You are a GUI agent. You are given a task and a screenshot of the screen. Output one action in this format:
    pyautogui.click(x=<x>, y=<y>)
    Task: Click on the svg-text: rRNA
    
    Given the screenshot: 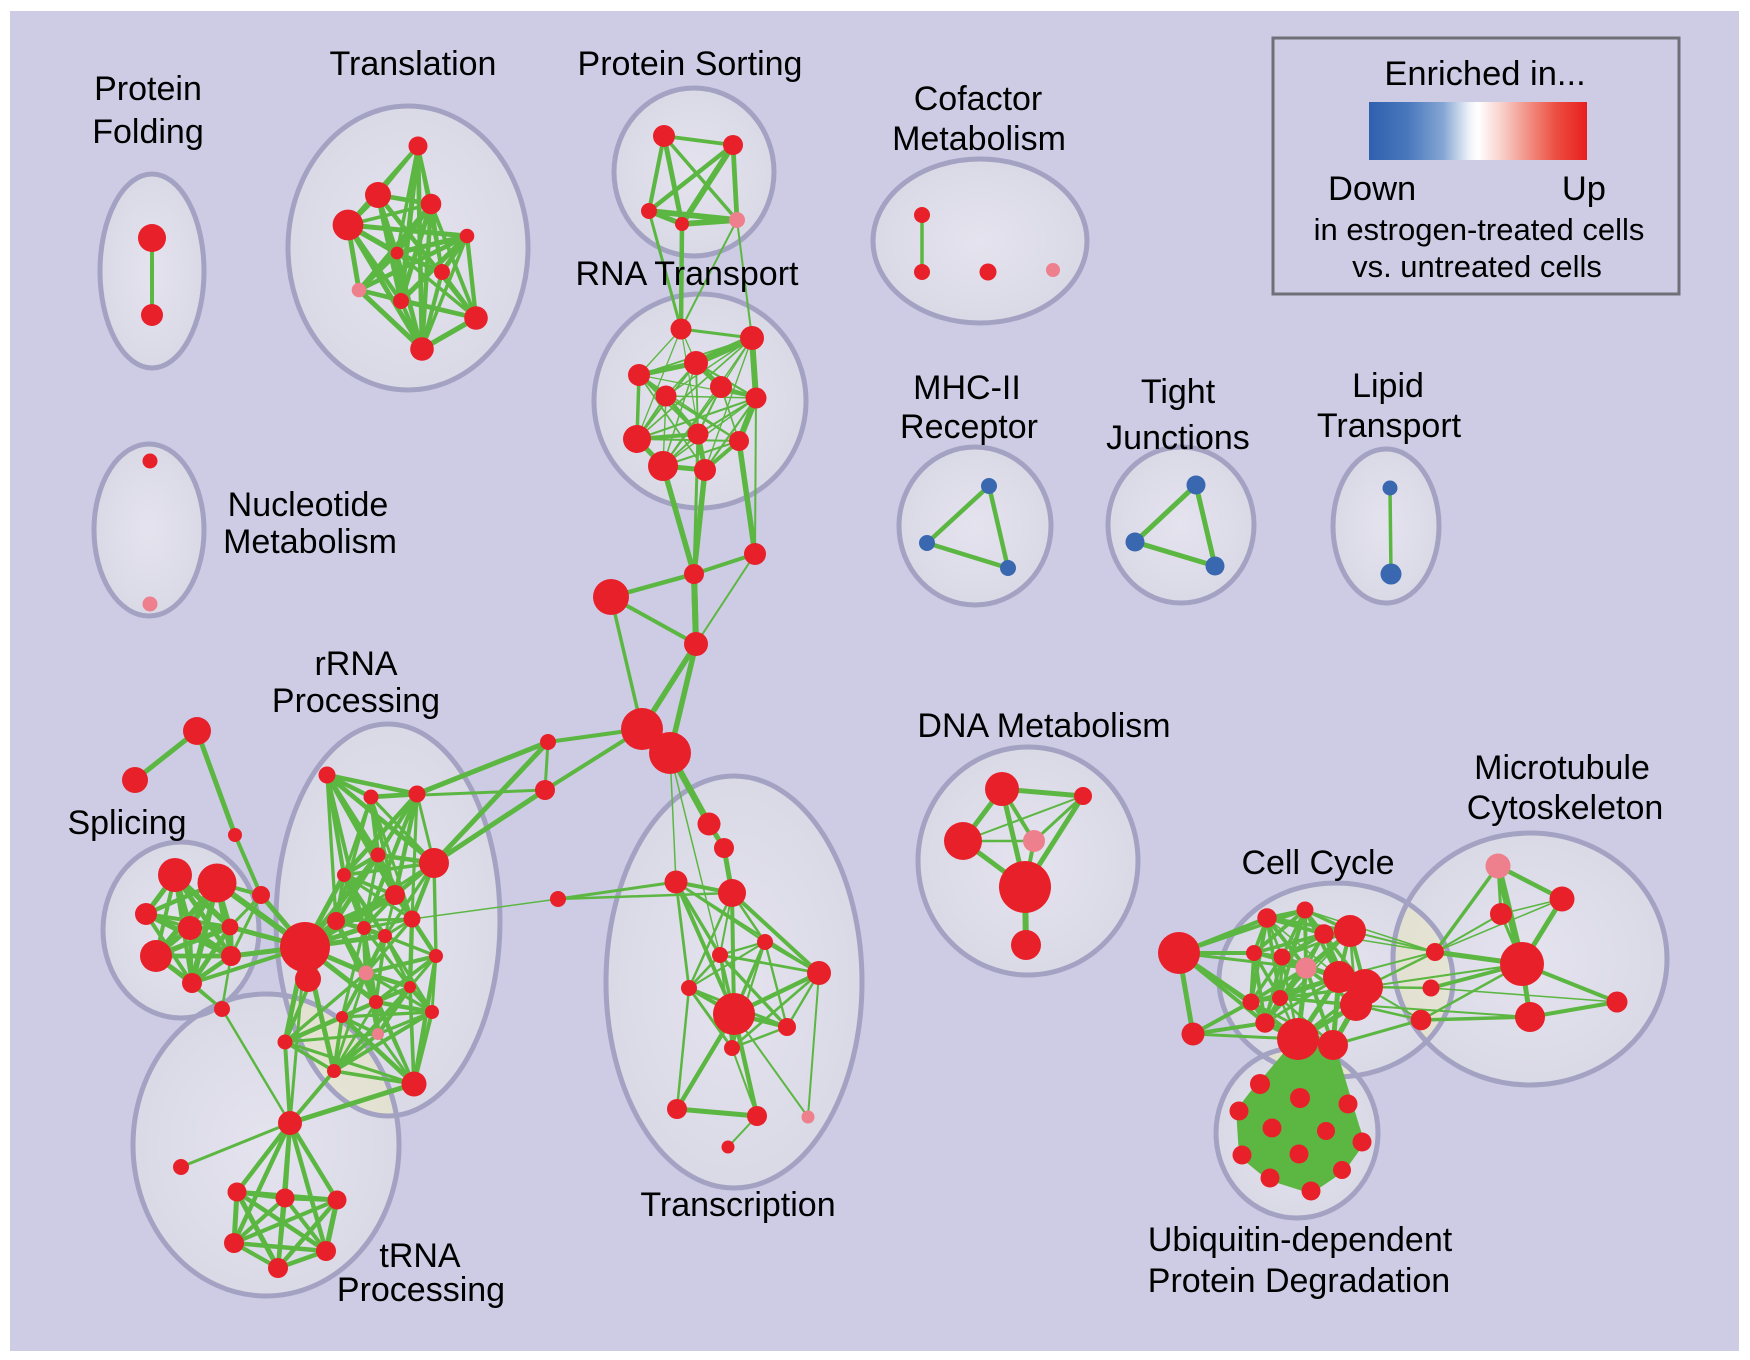 What is the action you would take?
    pyautogui.click(x=355, y=664)
    